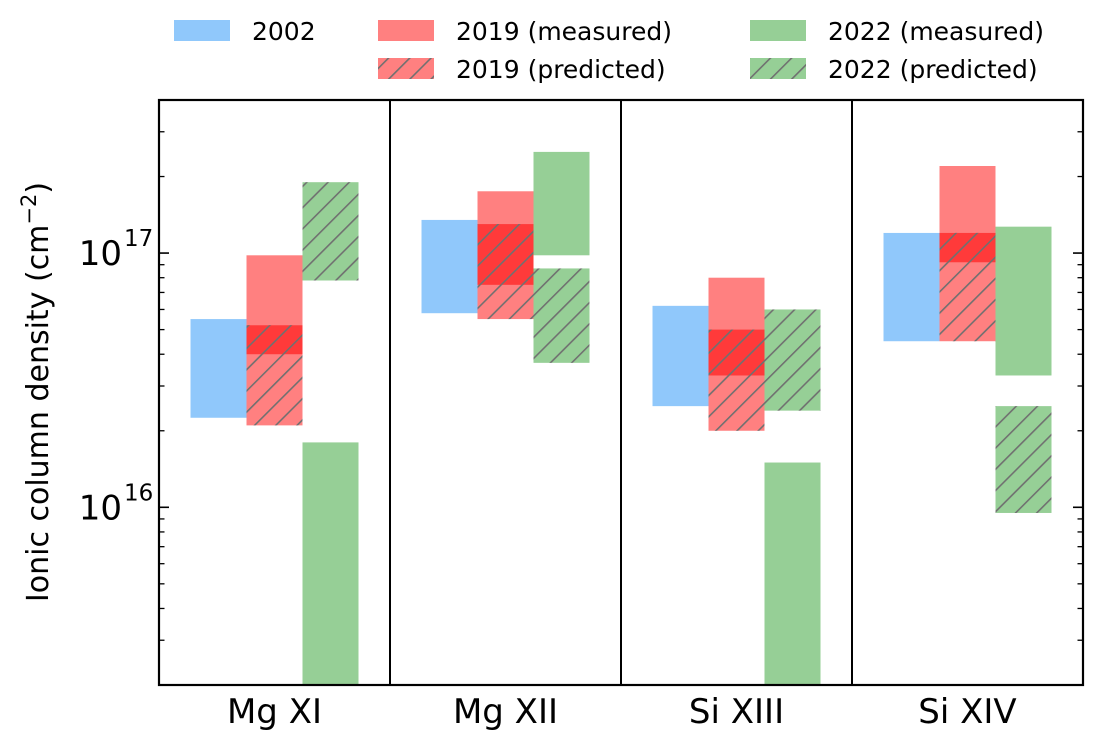  What do you see at coordinates (202, 30) in the screenshot?
I see `legend-swatch-2002` at bounding box center [202, 30].